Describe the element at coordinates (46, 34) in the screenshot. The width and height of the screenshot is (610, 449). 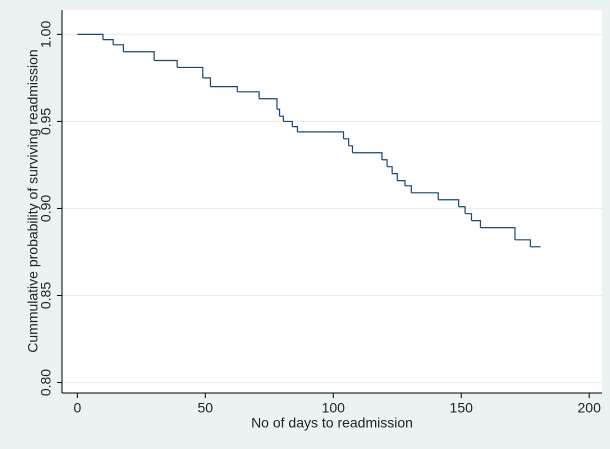
I see `y-tick-label: 1.00` at that location.